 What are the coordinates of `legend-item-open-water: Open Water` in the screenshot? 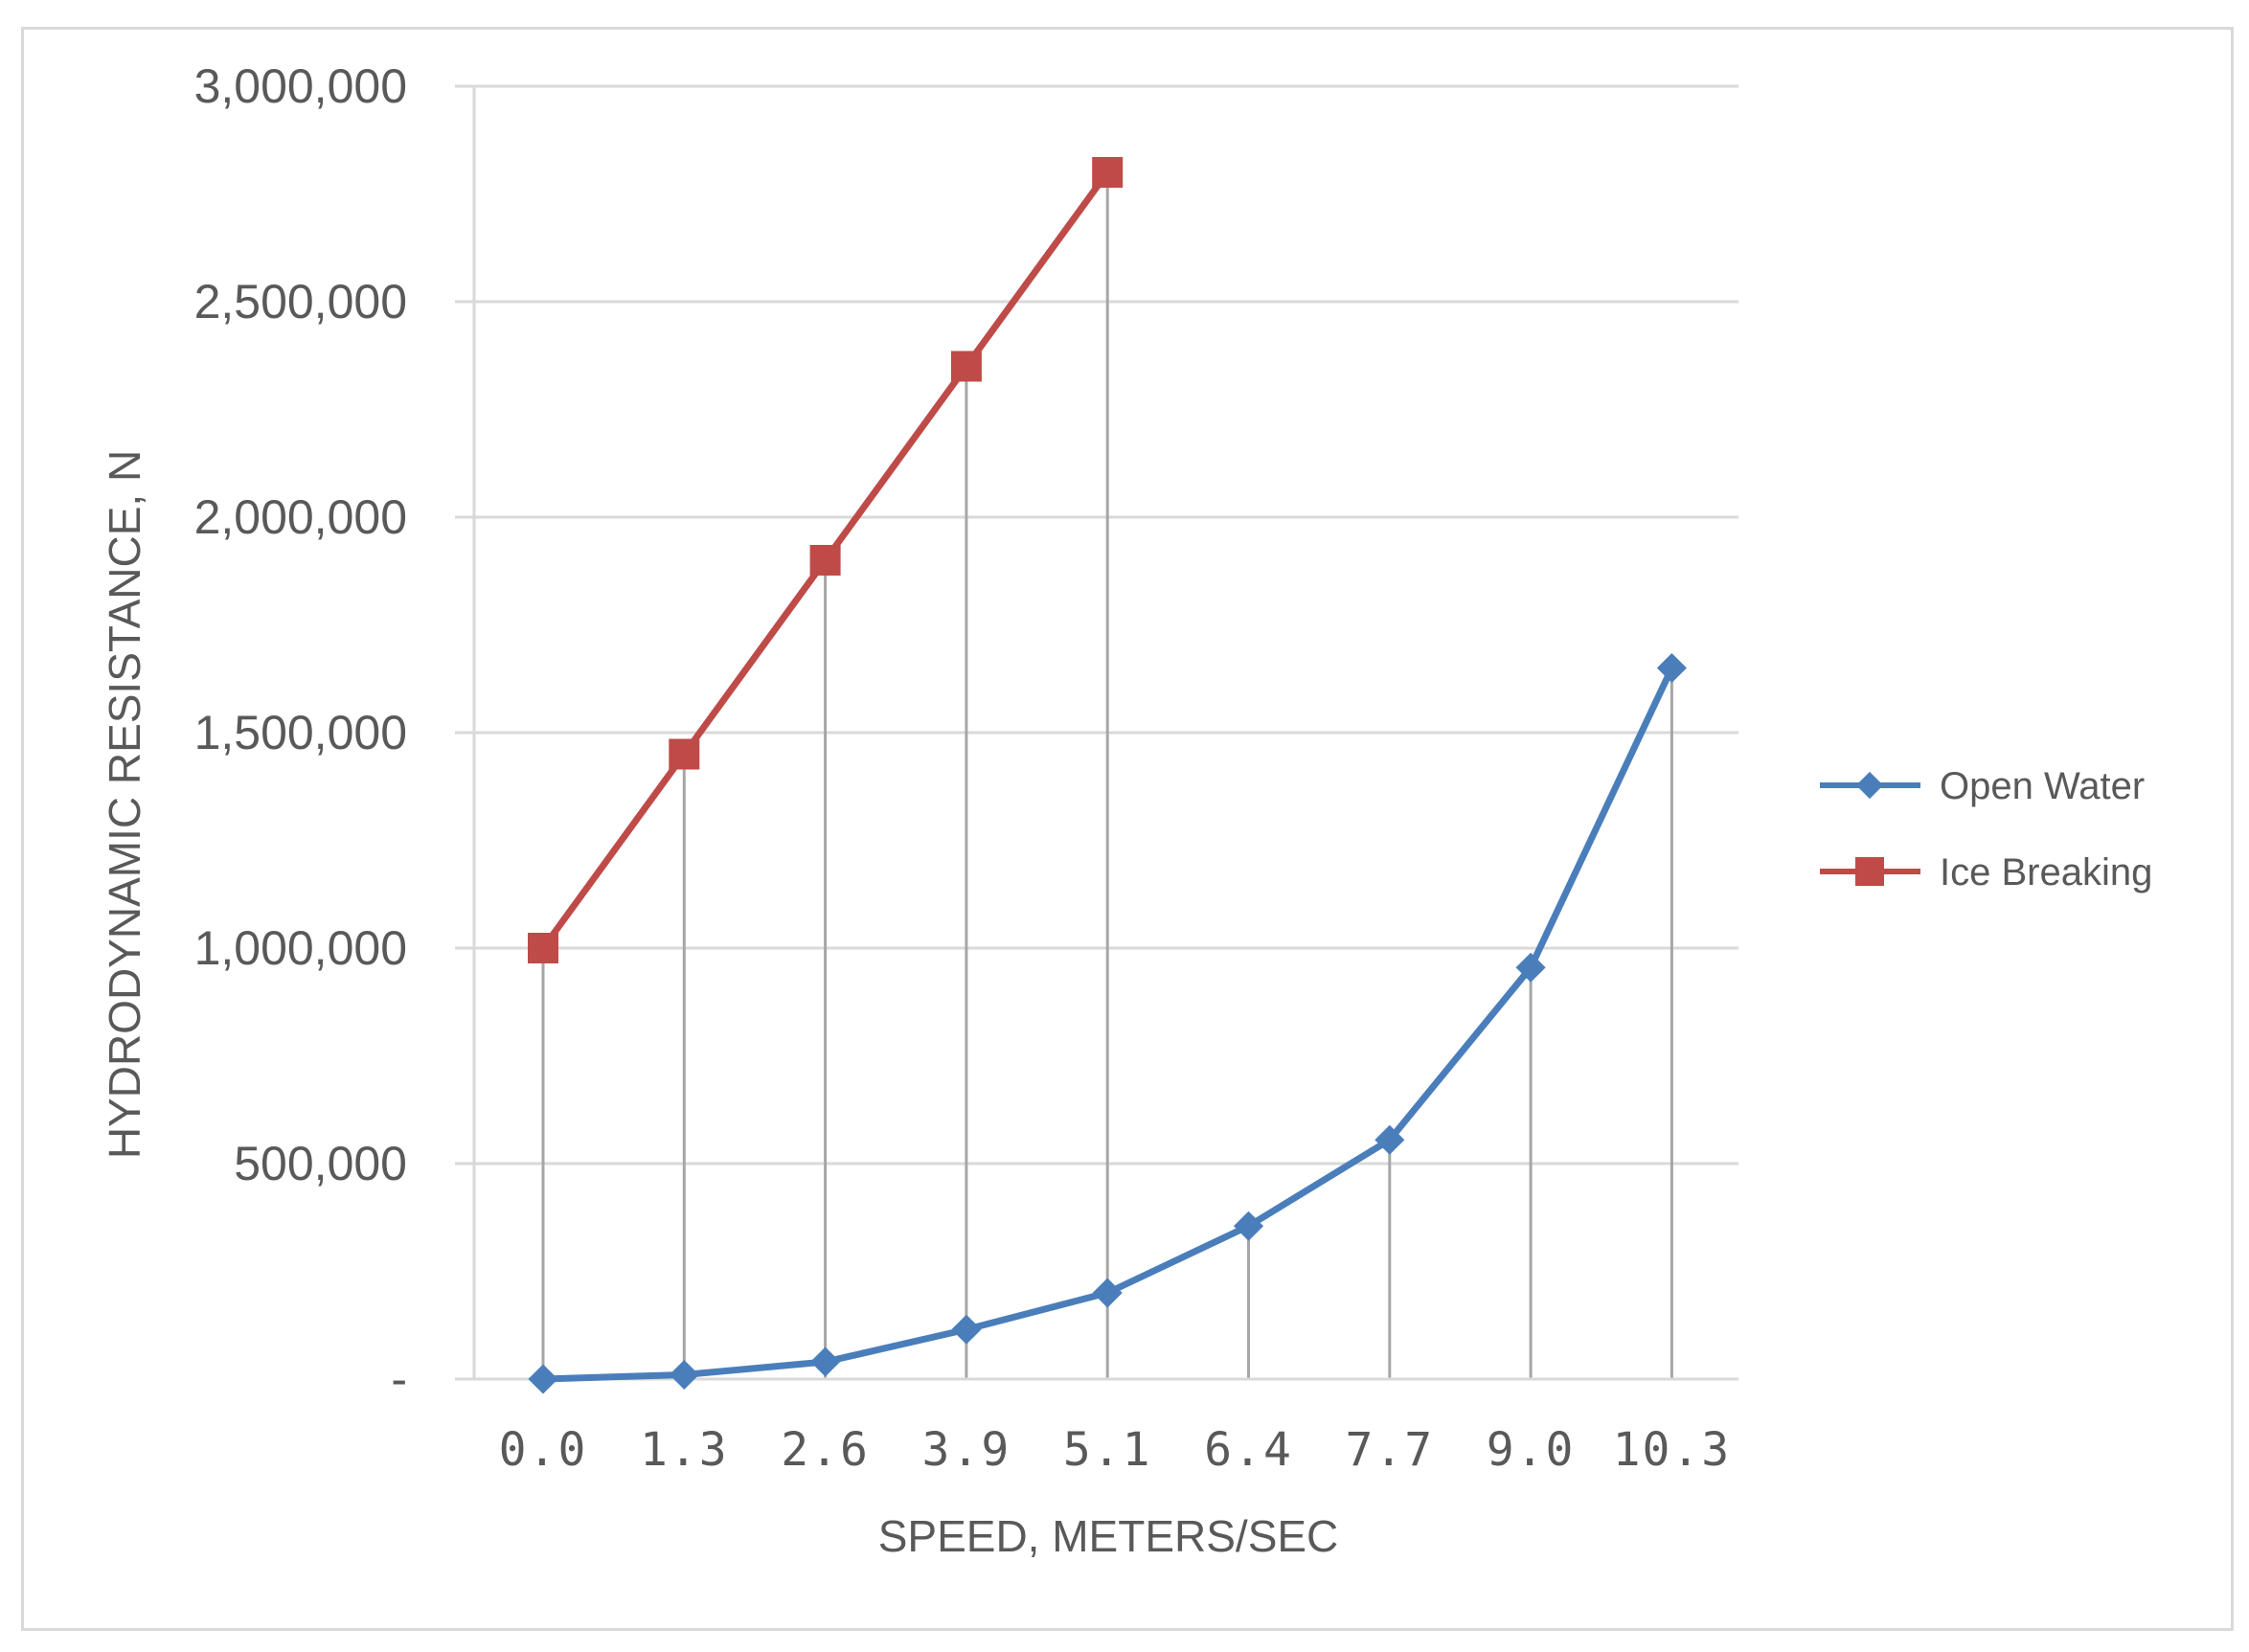 It's located at (1982, 786).